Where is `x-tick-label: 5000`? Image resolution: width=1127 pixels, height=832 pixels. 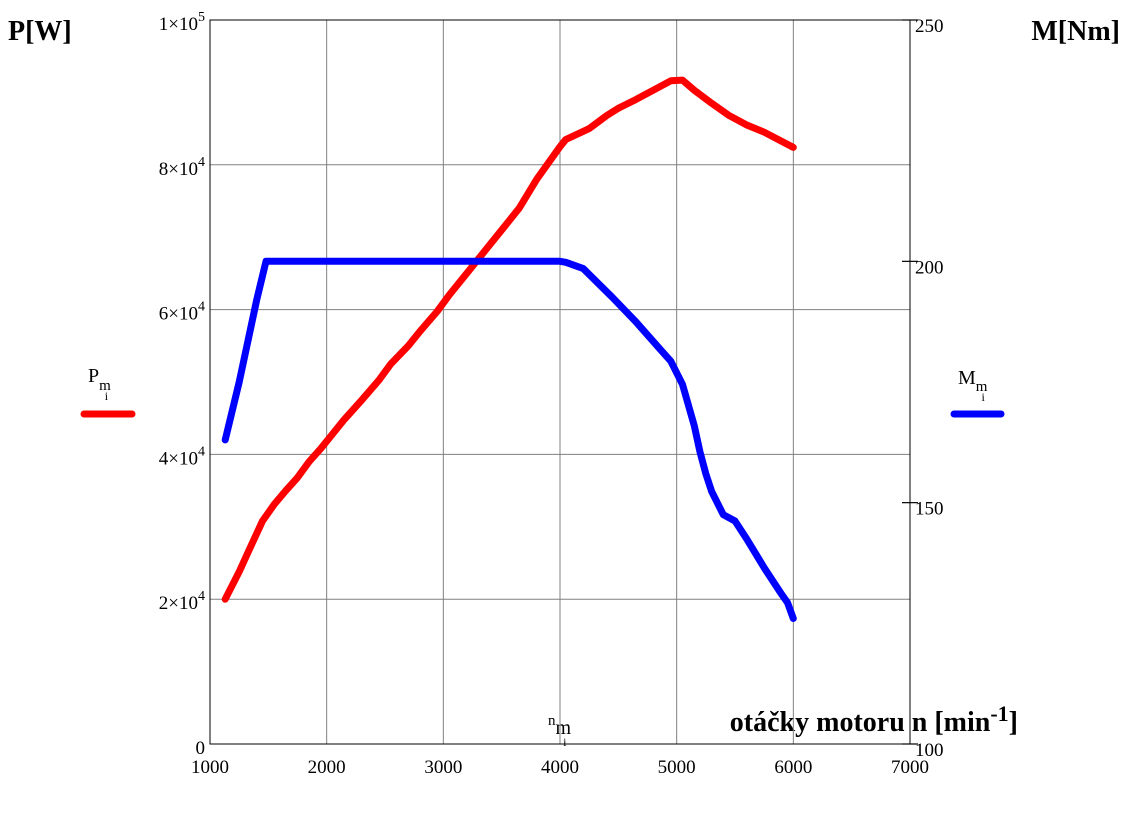
x-tick-label: 5000 is located at coordinates (677, 767).